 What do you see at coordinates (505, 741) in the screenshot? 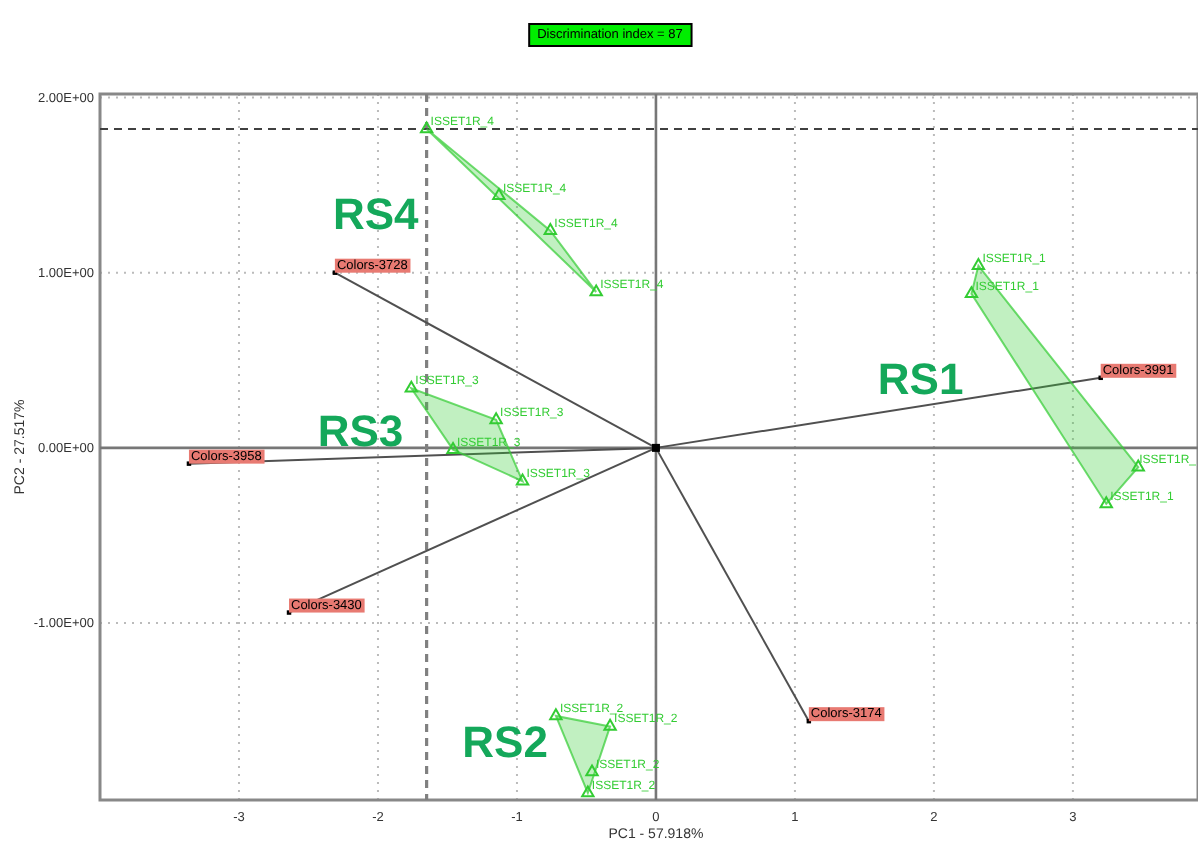
I see `annotation: RS2` at bounding box center [505, 741].